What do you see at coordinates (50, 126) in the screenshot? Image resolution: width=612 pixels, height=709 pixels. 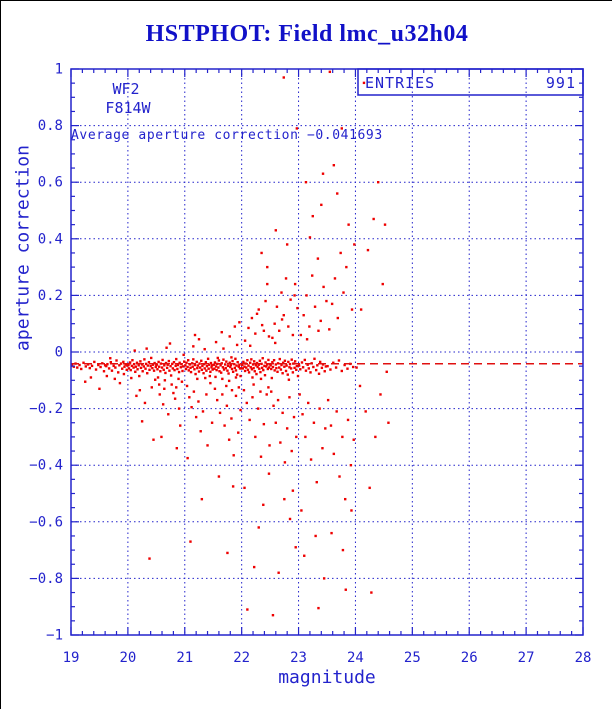 I see `svg-text: 0.8` at bounding box center [50, 126].